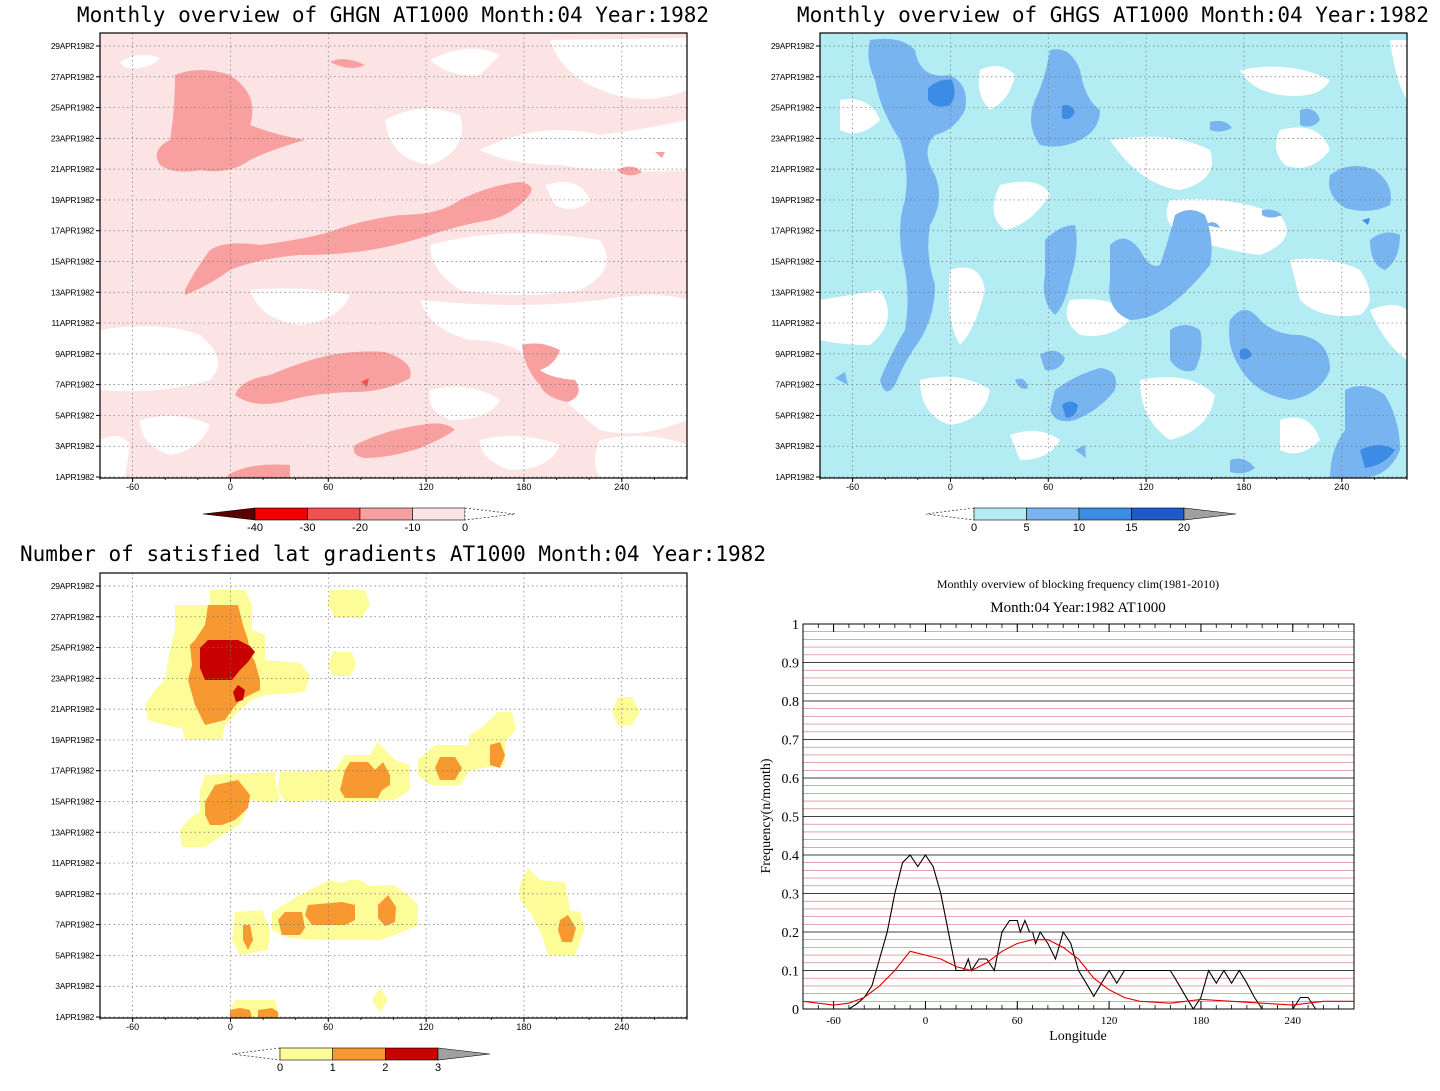 This screenshot has height=1091, width=1440. I want to click on blocking-x-axis-label: Longitude, so click(1078, 1036).